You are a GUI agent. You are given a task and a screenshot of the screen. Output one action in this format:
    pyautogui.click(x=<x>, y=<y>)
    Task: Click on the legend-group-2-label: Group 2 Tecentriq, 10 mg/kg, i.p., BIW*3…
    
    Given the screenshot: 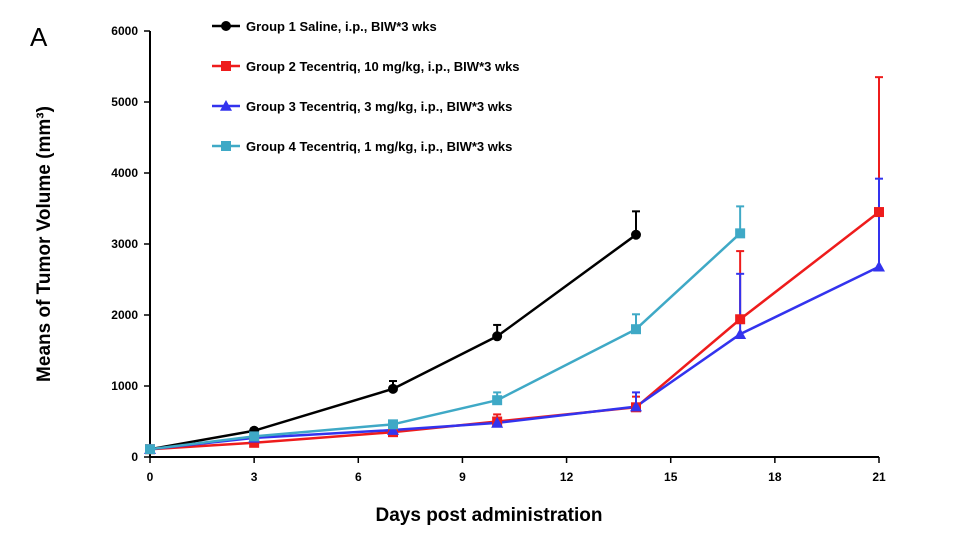 What is the action you would take?
    pyautogui.click(x=383, y=66)
    